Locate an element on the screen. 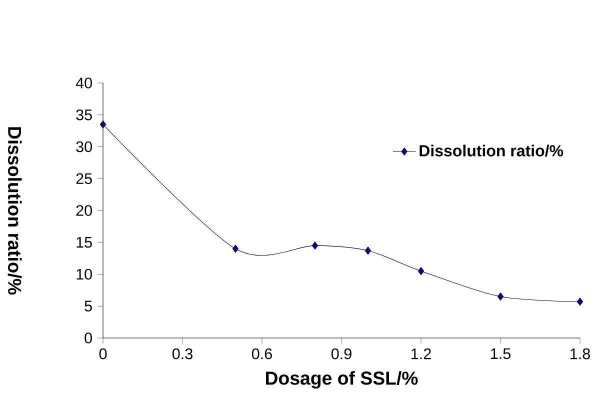 Image resolution: width=605 pixels, height=414 pixels. x-axis-title: Dosage of SSL/% is located at coordinates (342, 380).